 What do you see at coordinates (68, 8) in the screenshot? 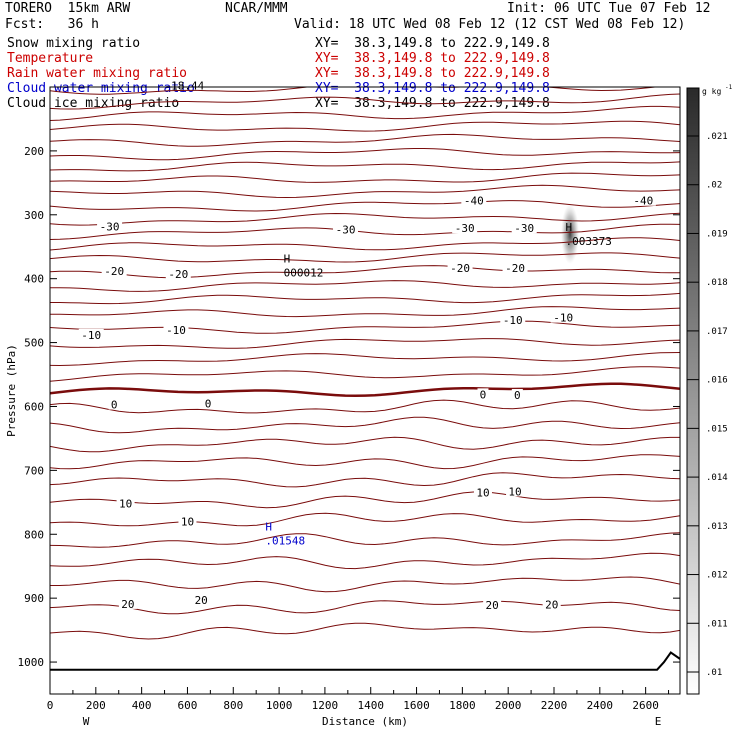
I see `model-title: TORERO 15km ARW` at bounding box center [68, 8].